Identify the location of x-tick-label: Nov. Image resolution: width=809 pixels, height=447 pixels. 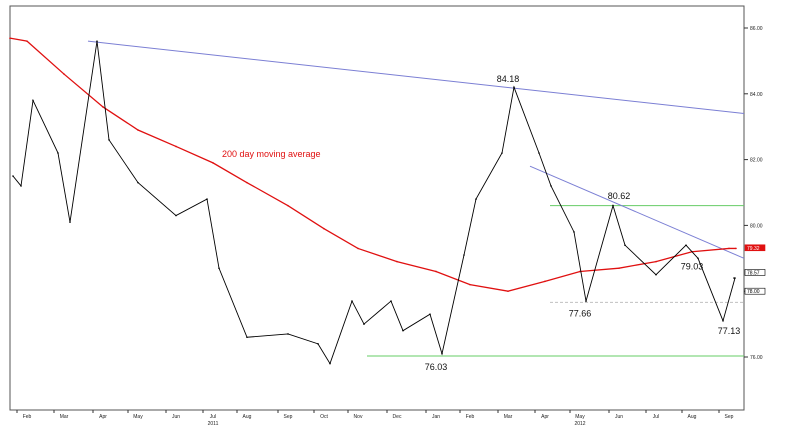
(358, 417).